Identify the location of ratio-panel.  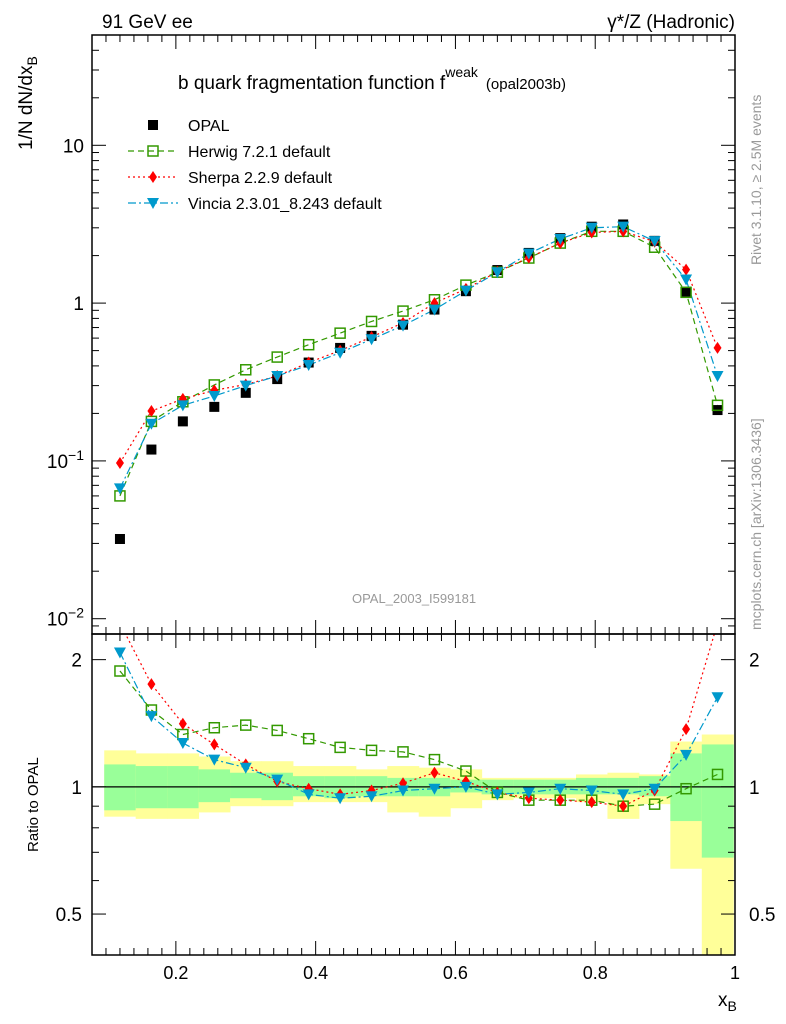
(413, 723).